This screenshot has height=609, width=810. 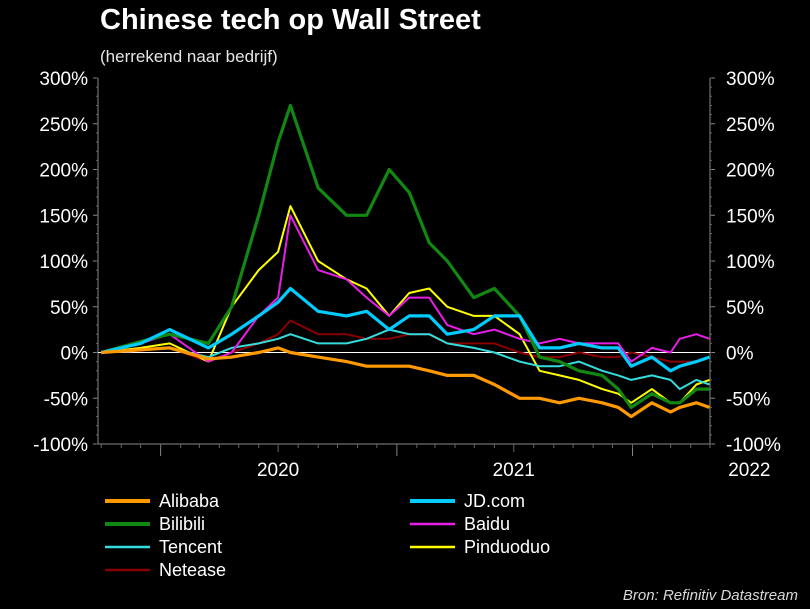 I want to click on legend-label-netease: Netease, so click(x=192, y=570).